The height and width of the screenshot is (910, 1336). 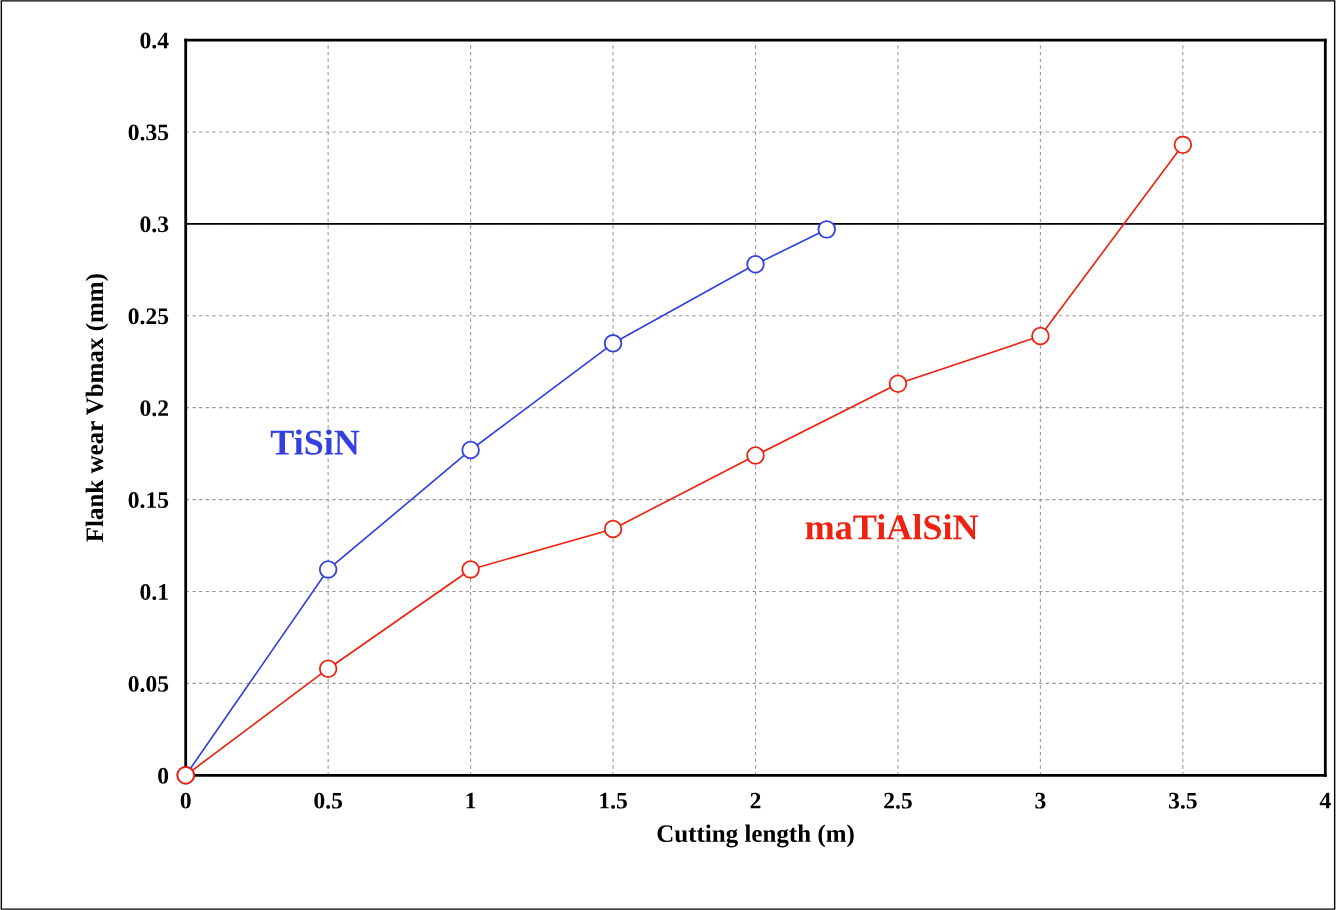 I want to click on x-tick-label: 4, so click(x=1325, y=800).